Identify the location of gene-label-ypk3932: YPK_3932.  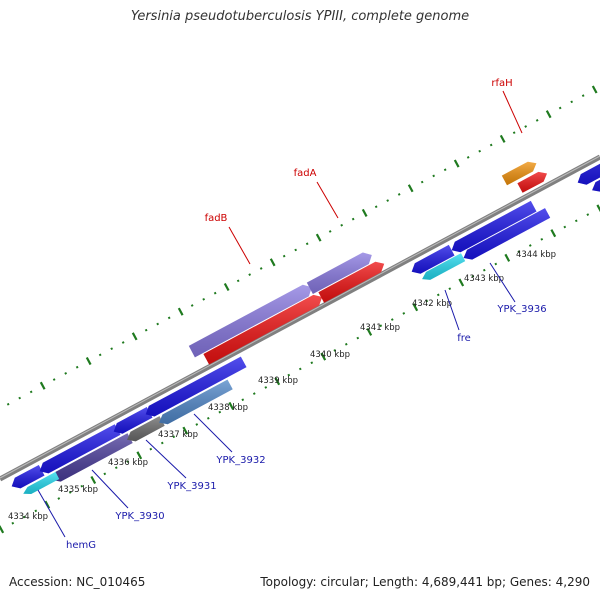
(240, 460).